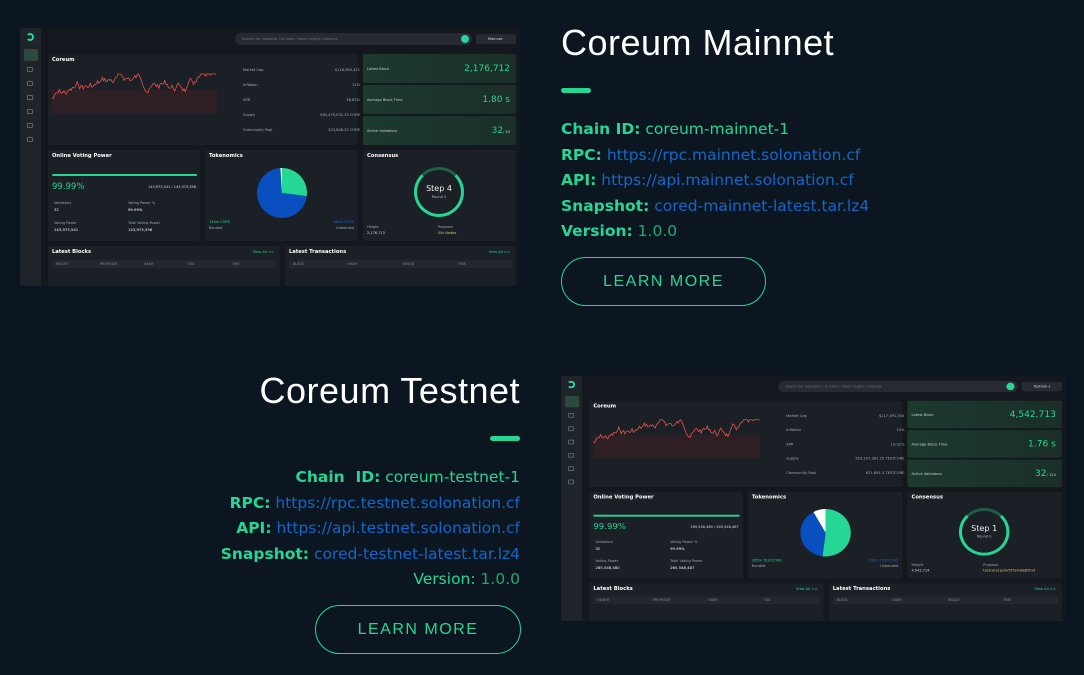 The height and width of the screenshot is (675, 1084). I want to click on field-value: 265,548,480, so click(607, 567).